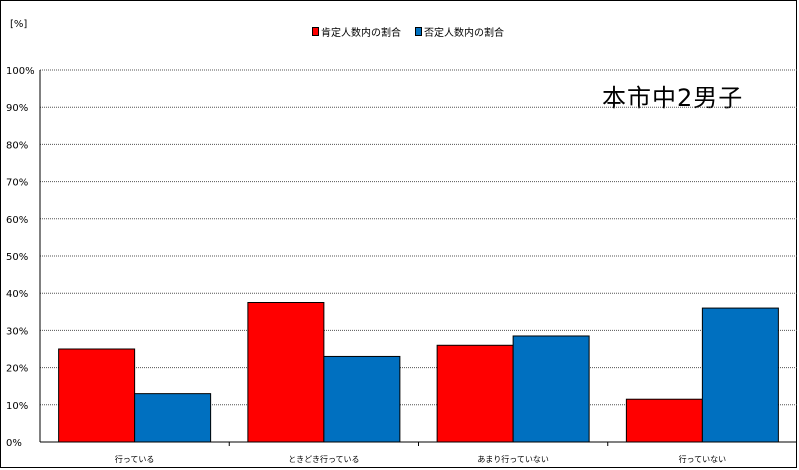 This screenshot has height=470, width=799. What do you see at coordinates (17, 257) in the screenshot?
I see `y-tick-label: 50%` at bounding box center [17, 257].